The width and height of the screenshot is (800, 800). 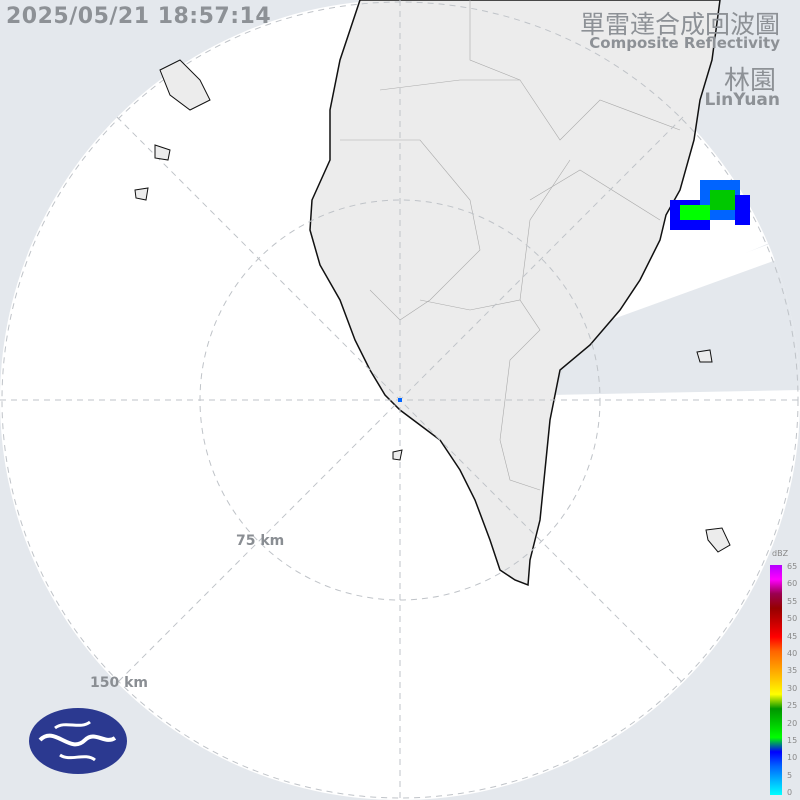 What do you see at coordinates (792, 636) in the screenshot?
I see `legend-tick: 45` at bounding box center [792, 636].